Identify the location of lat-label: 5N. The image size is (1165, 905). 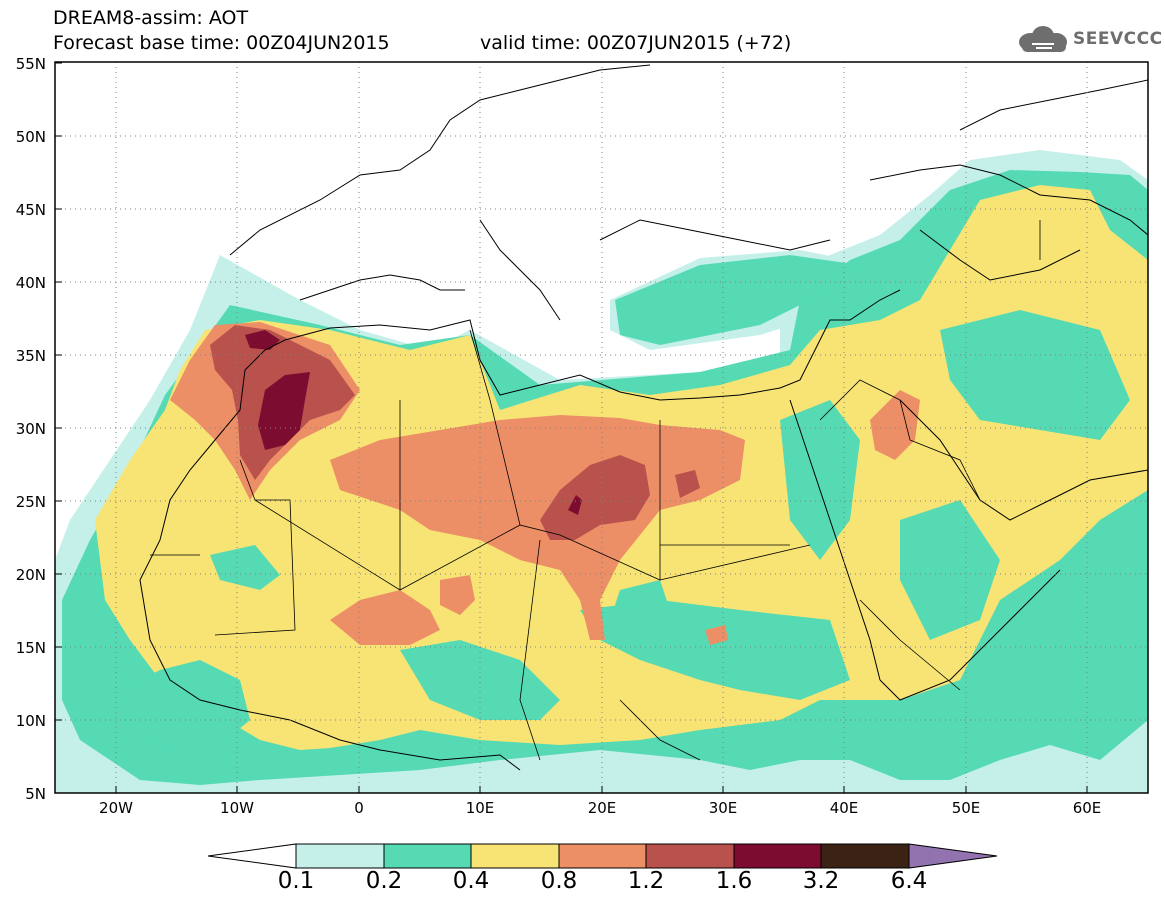
(35, 794).